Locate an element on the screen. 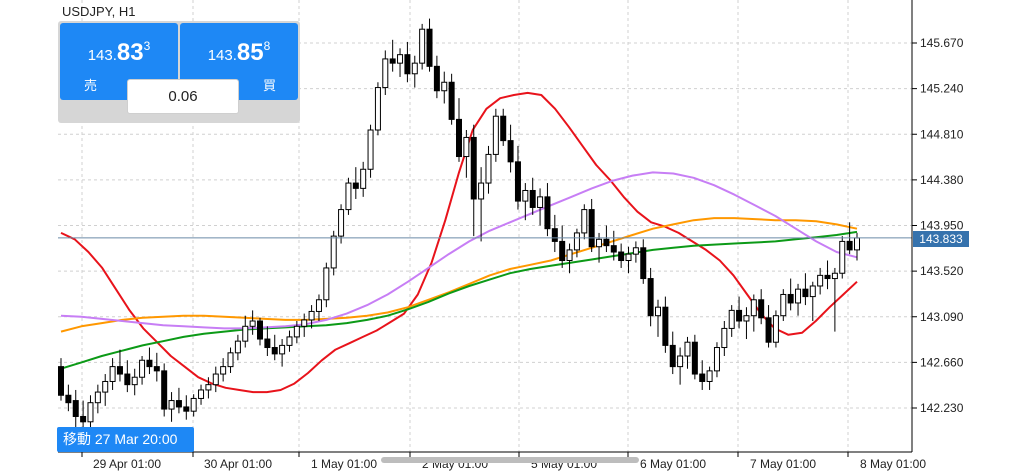 The image size is (1024, 473). x-tick-label: 1 May 01:00 is located at coordinates (344, 464).